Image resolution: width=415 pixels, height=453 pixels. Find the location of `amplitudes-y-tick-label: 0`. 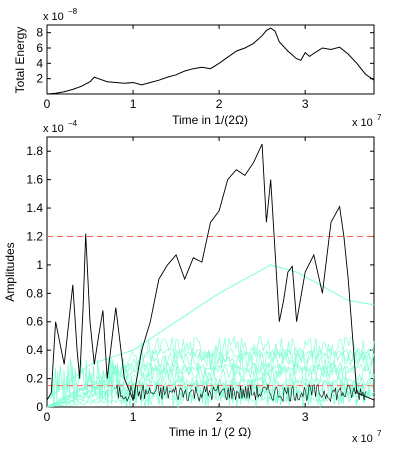

amplitudes-y-tick-label: 0 is located at coordinates (39, 407).